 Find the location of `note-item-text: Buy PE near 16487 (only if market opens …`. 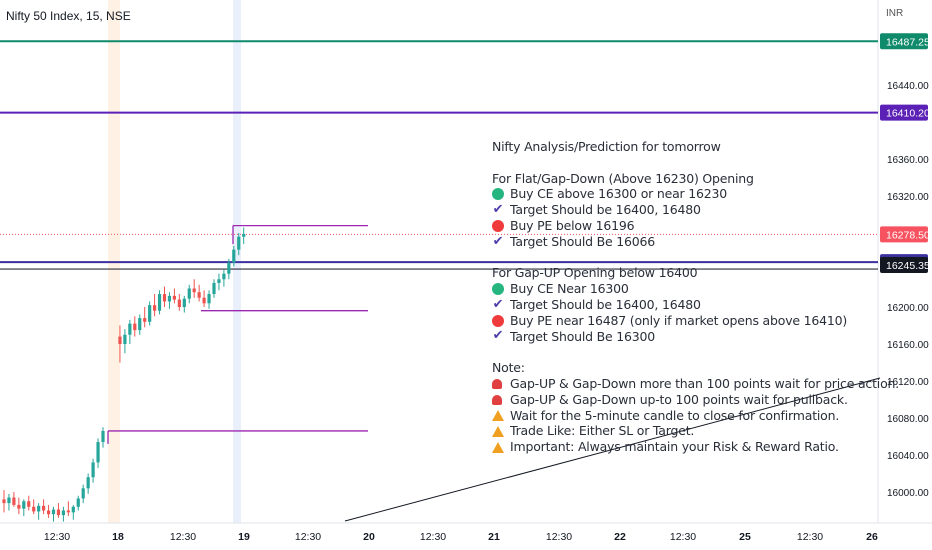

note-item-text: Buy PE near 16487 (only if market opens … is located at coordinates (679, 320).